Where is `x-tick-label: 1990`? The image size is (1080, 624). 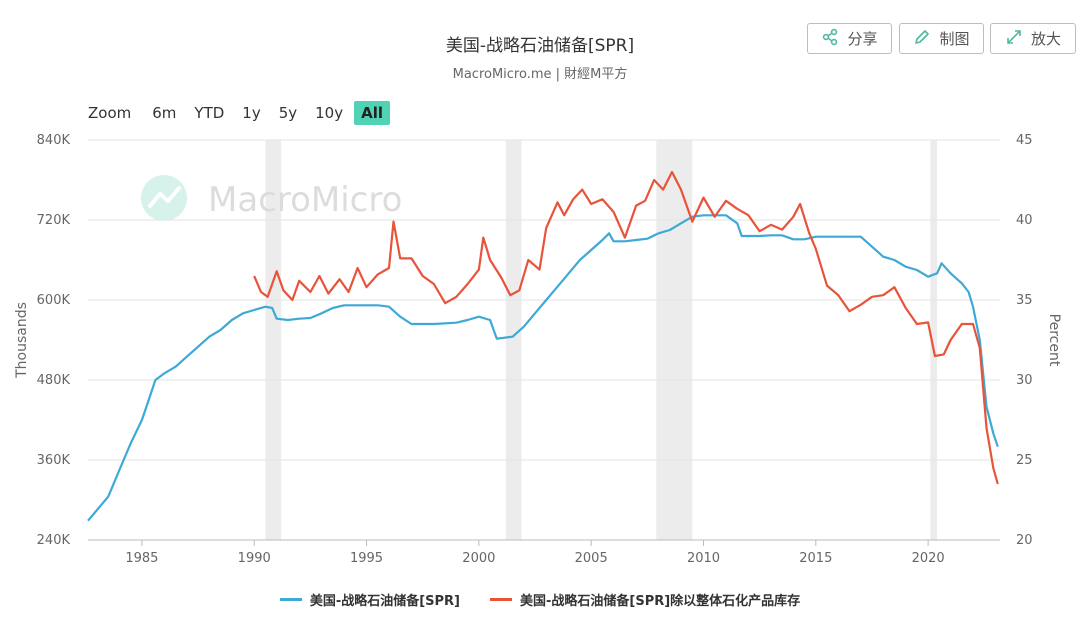
x-tick-label: 1990 is located at coordinates (254, 558).